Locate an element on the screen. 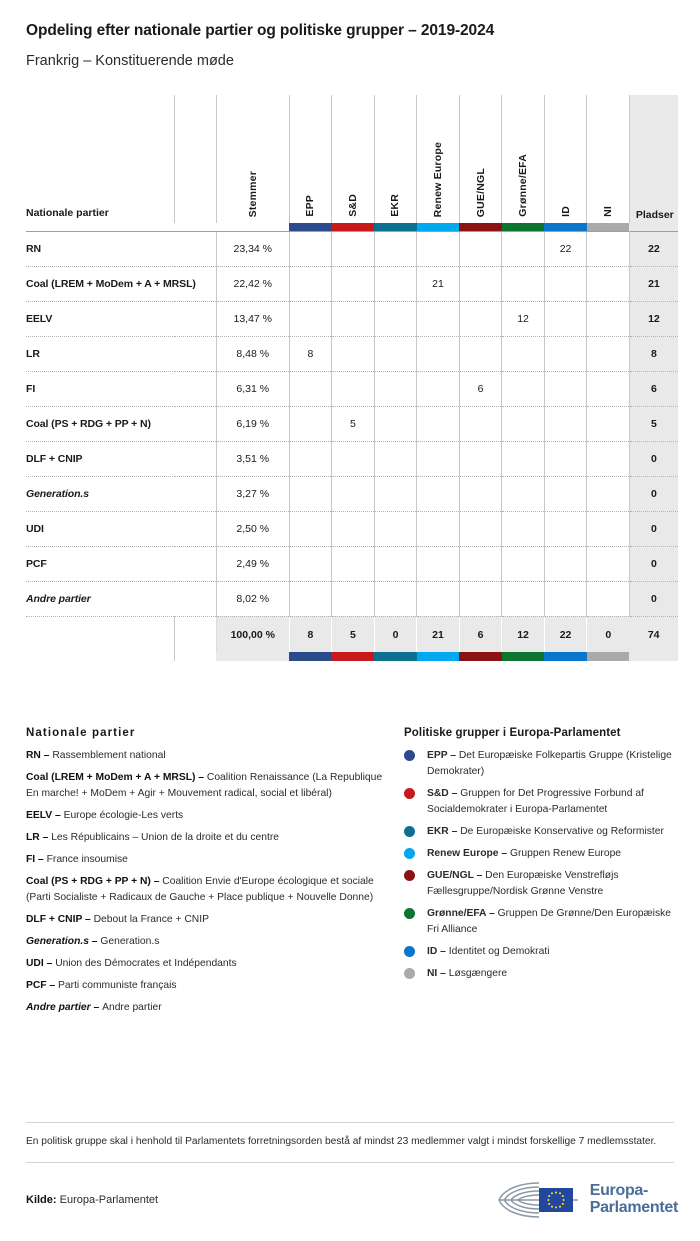  column-header-votes-label: Stemmer is located at coordinates (252, 193).